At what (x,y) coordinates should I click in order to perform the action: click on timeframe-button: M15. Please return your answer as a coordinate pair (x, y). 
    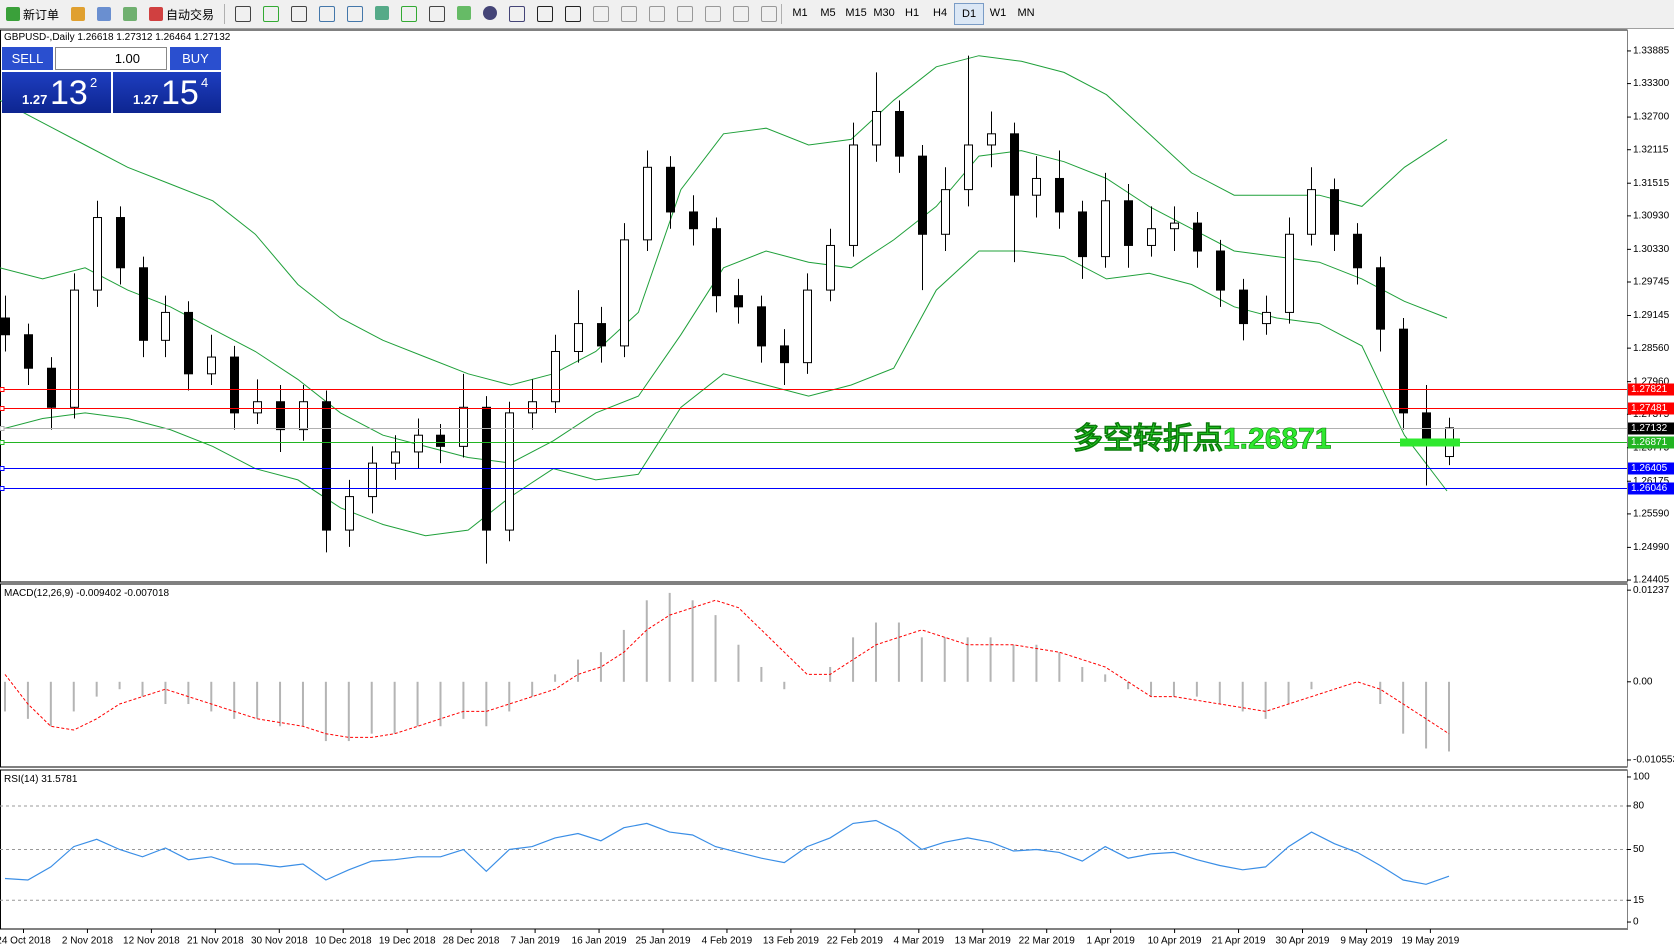
    Looking at the image, I should click on (856, 13).